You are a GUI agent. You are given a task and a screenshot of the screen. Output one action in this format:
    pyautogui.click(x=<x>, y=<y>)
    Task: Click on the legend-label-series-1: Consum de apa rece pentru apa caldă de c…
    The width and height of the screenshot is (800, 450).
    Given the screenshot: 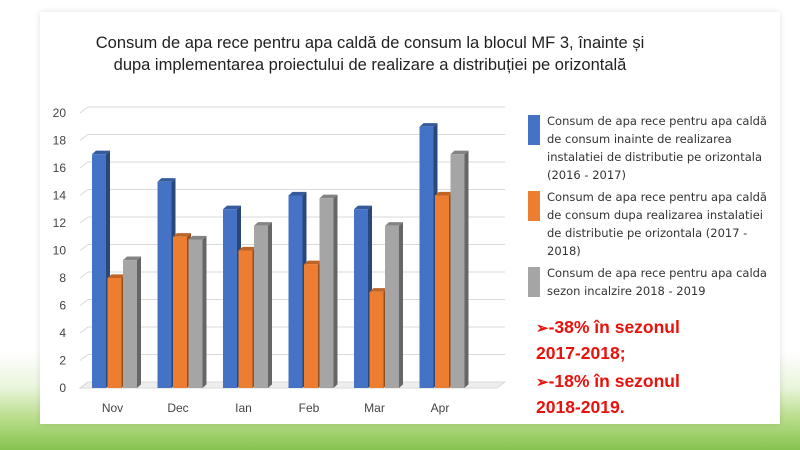 What is the action you would take?
    pyautogui.click(x=657, y=148)
    